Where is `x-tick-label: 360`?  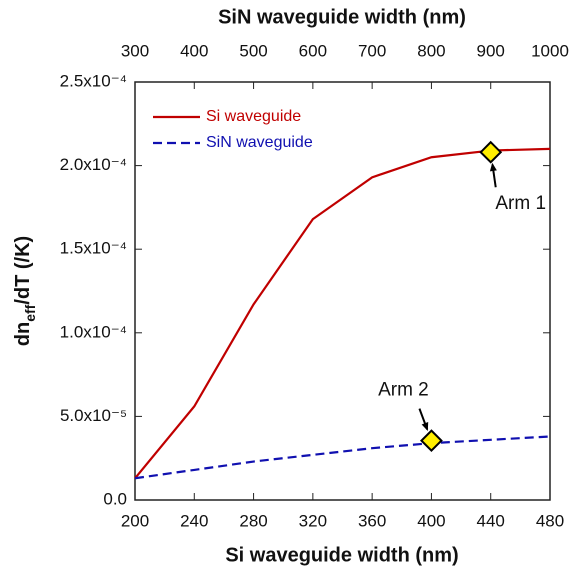 x-tick-label: 360 is located at coordinates (372, 520).